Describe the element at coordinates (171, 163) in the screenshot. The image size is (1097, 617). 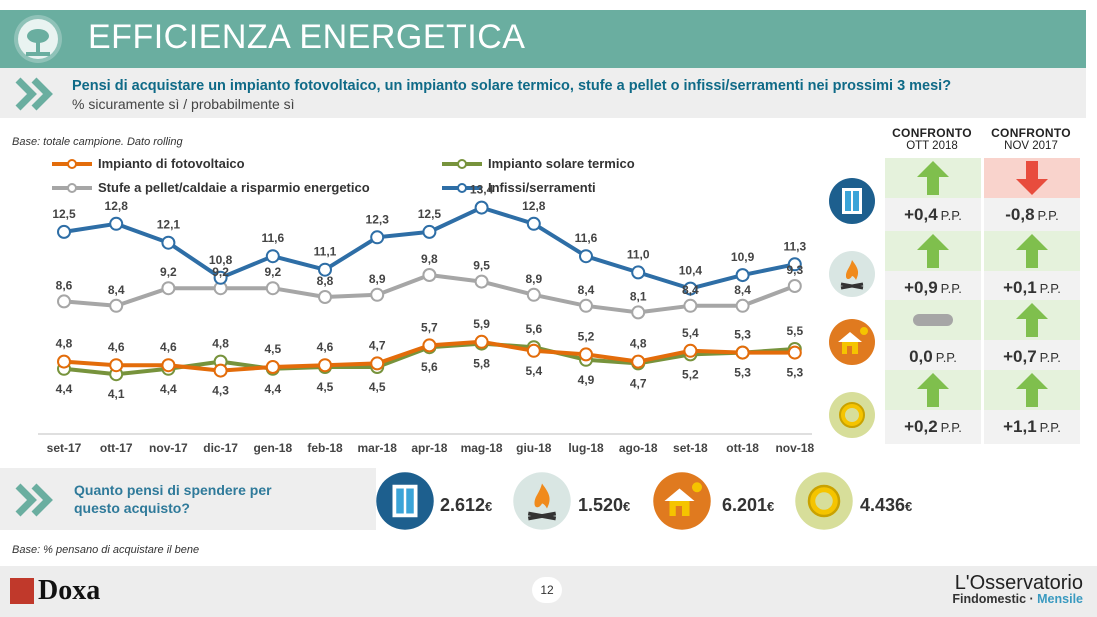
I see `legend-label: Impianto di fotovoltaico` at that location.